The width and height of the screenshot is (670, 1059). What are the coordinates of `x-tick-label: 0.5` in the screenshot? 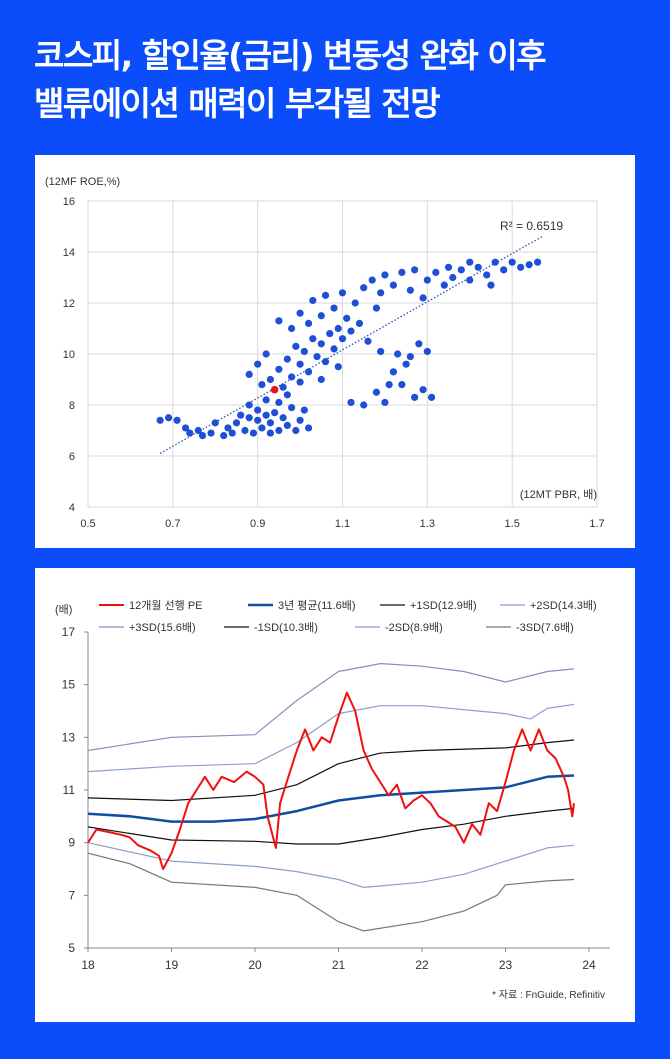 It's located at (87, 524).